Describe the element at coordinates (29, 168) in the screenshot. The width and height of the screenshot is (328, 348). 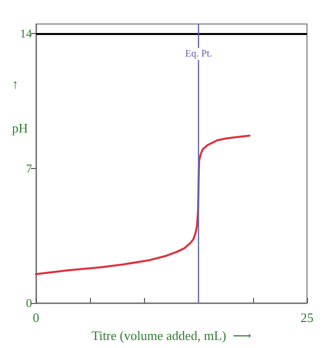
I see `y-tick-label: 7` at that location.